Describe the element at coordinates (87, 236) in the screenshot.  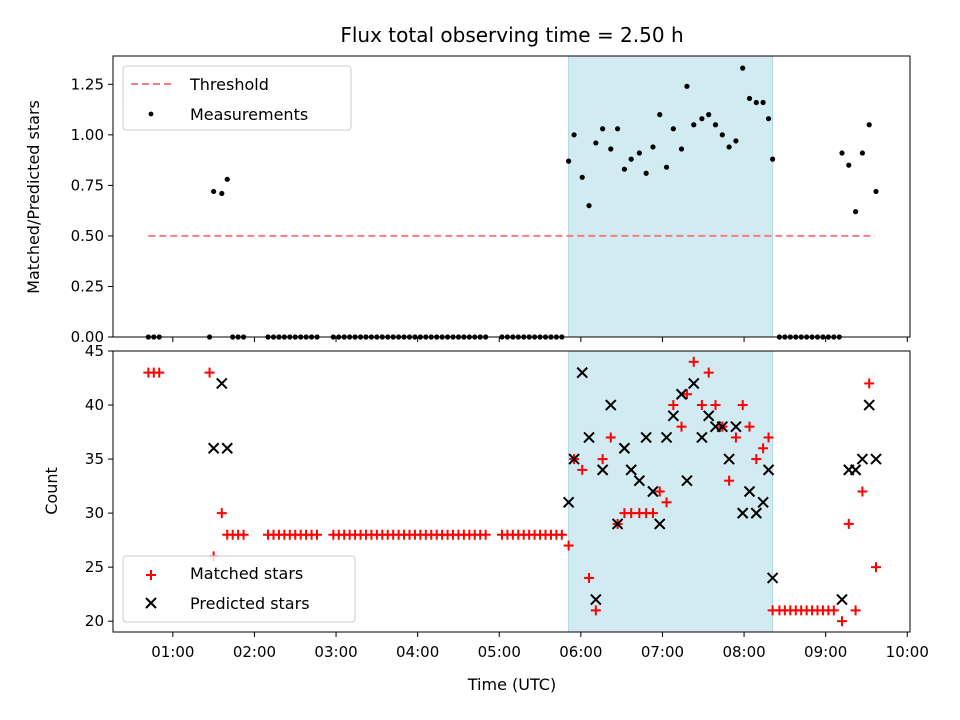
I see `ratio-y-tick-label: 0.50` at that location.